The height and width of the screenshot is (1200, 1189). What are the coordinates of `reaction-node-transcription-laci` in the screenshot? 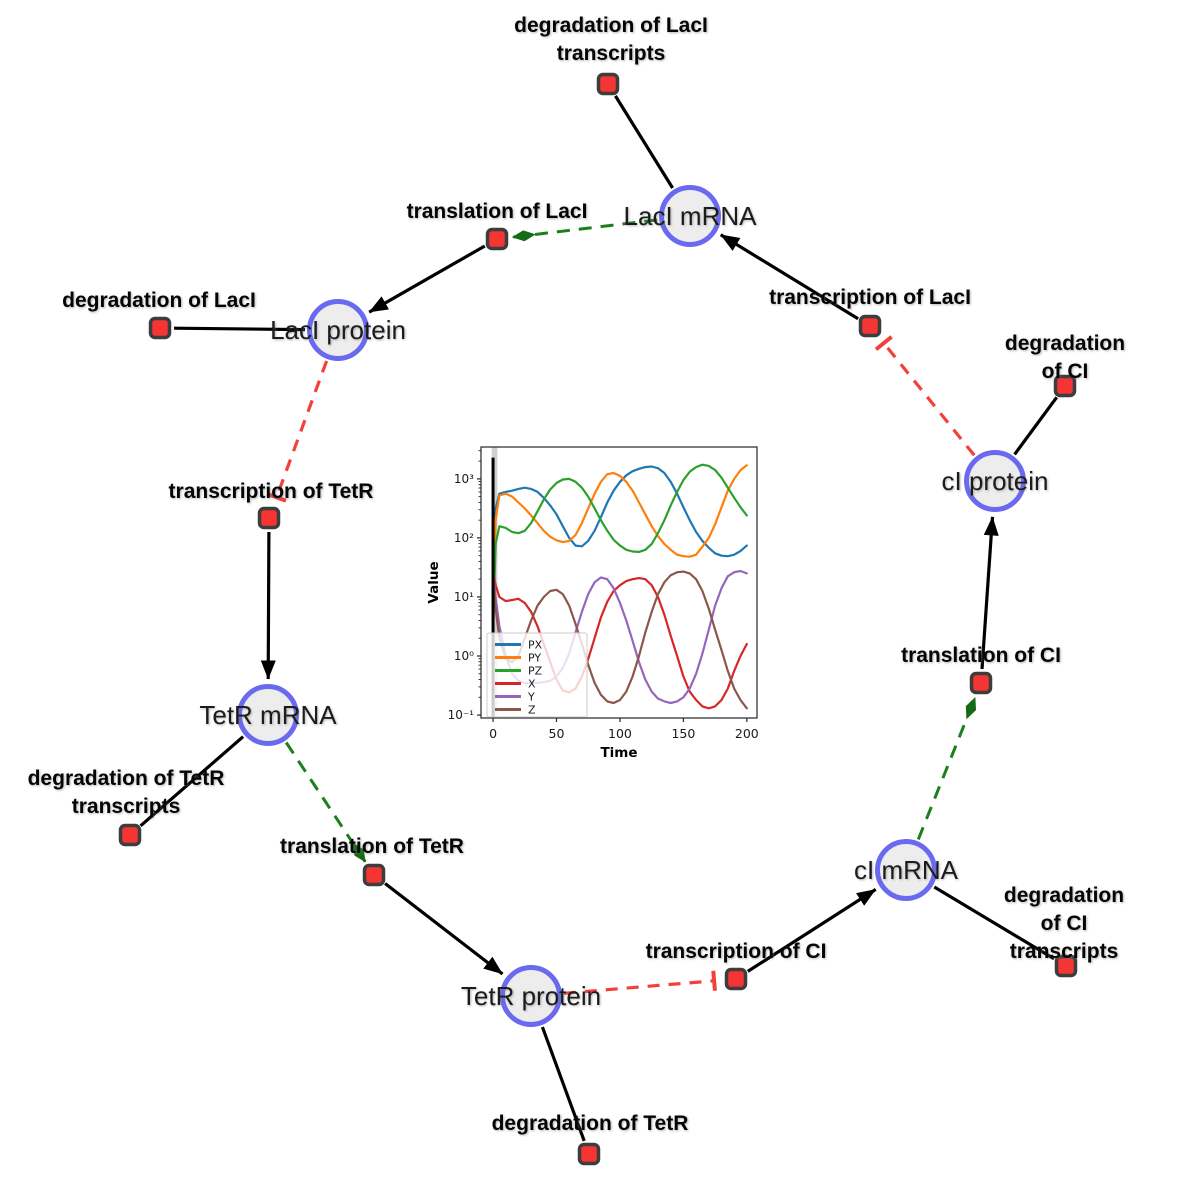 It's located at (870, 326).